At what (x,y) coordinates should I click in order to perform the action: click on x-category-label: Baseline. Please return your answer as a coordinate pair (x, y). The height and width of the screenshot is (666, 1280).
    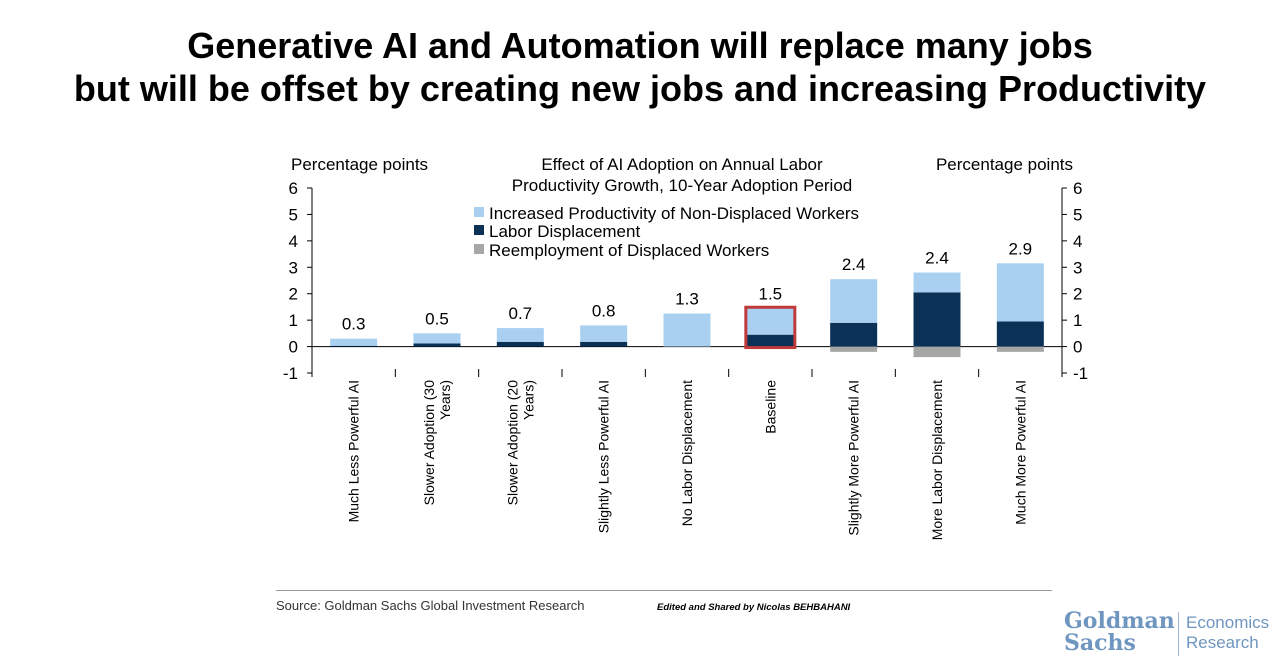
    Looking at the image, I should click on (770, 407).